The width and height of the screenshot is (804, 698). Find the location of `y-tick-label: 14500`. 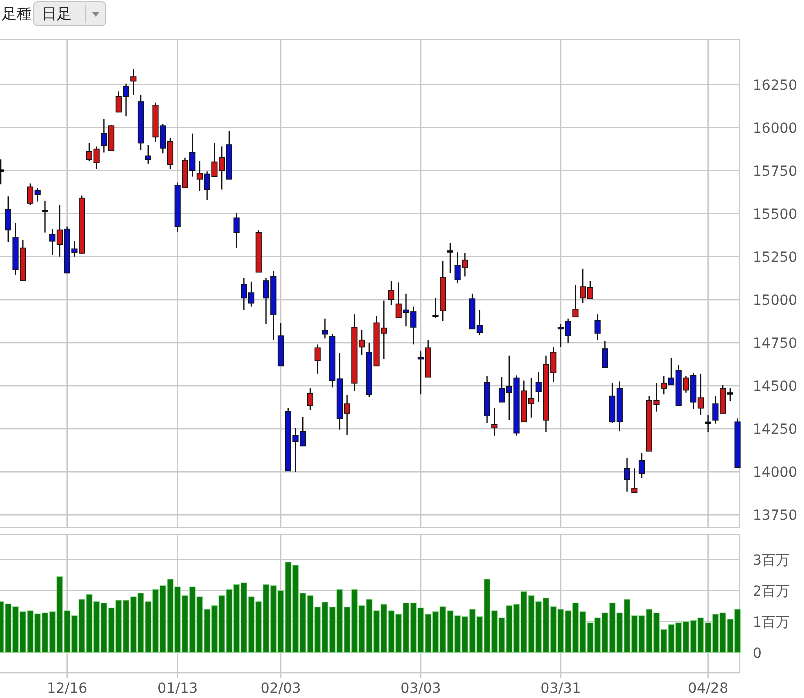

y-tick-label: 14500 is located at coordinates (775, 386).